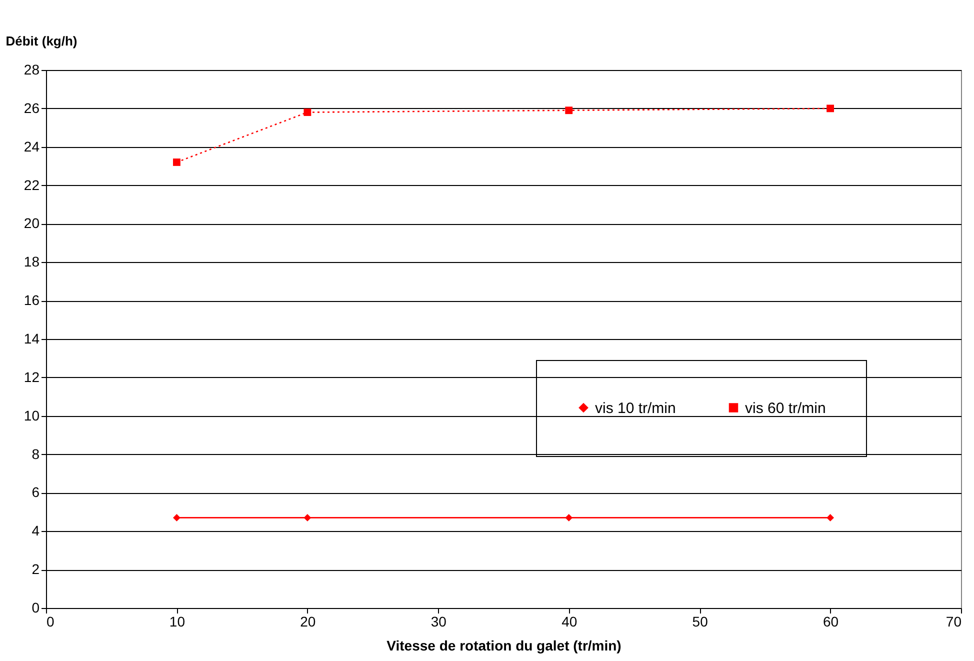  Describe the element at coordinates (32, 108) in the screenshot. I see `y-tick-label: 26` at that location.